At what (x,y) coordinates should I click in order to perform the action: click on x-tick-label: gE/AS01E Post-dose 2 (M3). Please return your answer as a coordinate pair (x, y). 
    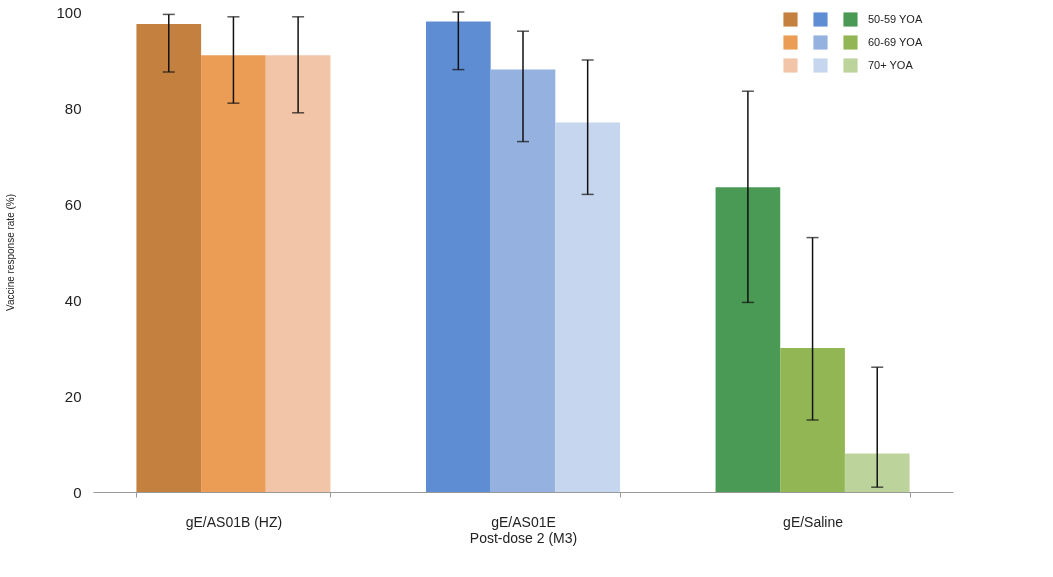
    Looking at the image, I should click on (523, 529).